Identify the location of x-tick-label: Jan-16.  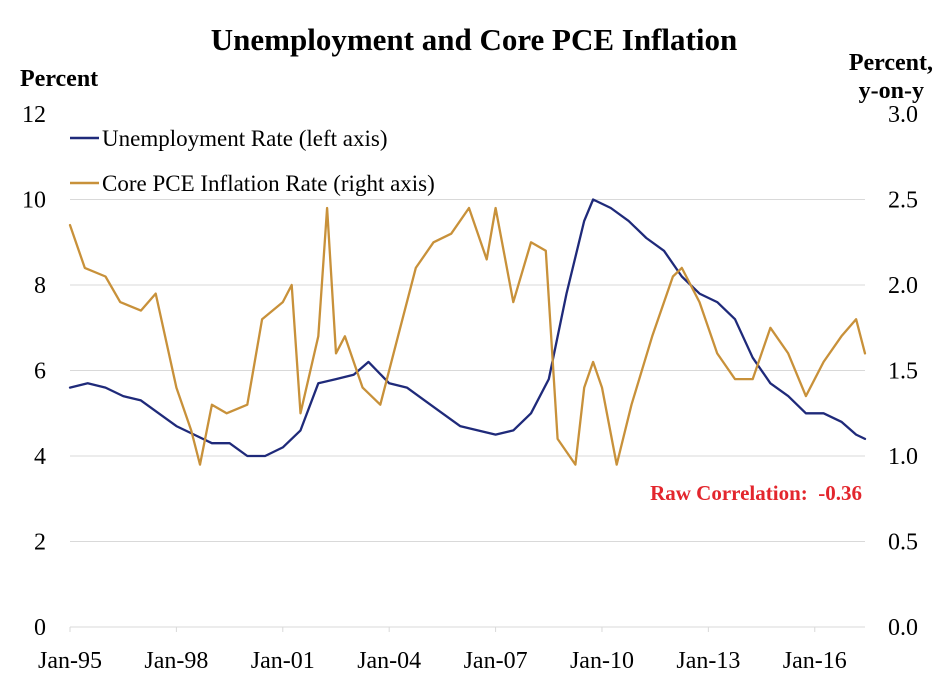
(815, 661).